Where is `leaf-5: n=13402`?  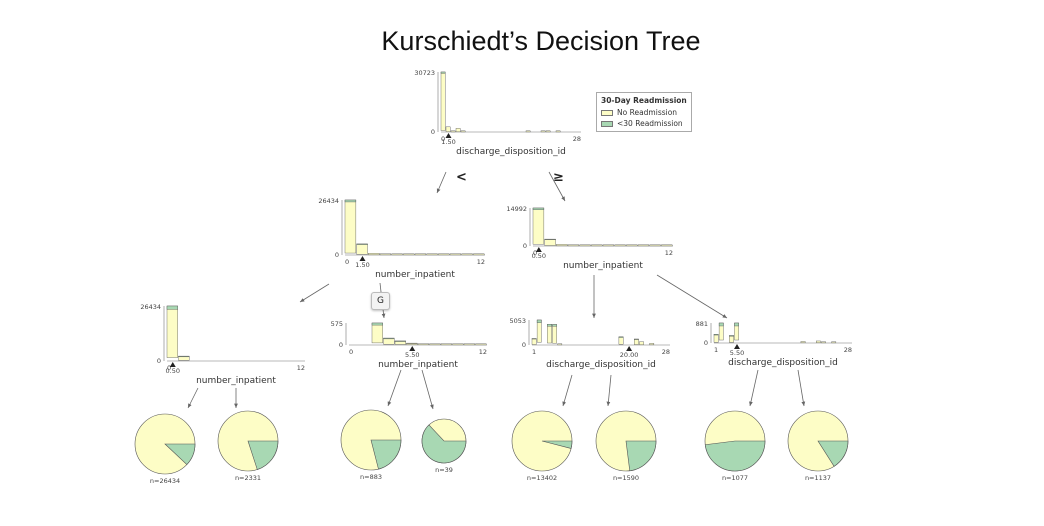 leaf-5: n=13402 is located at coordinates (542, 446).